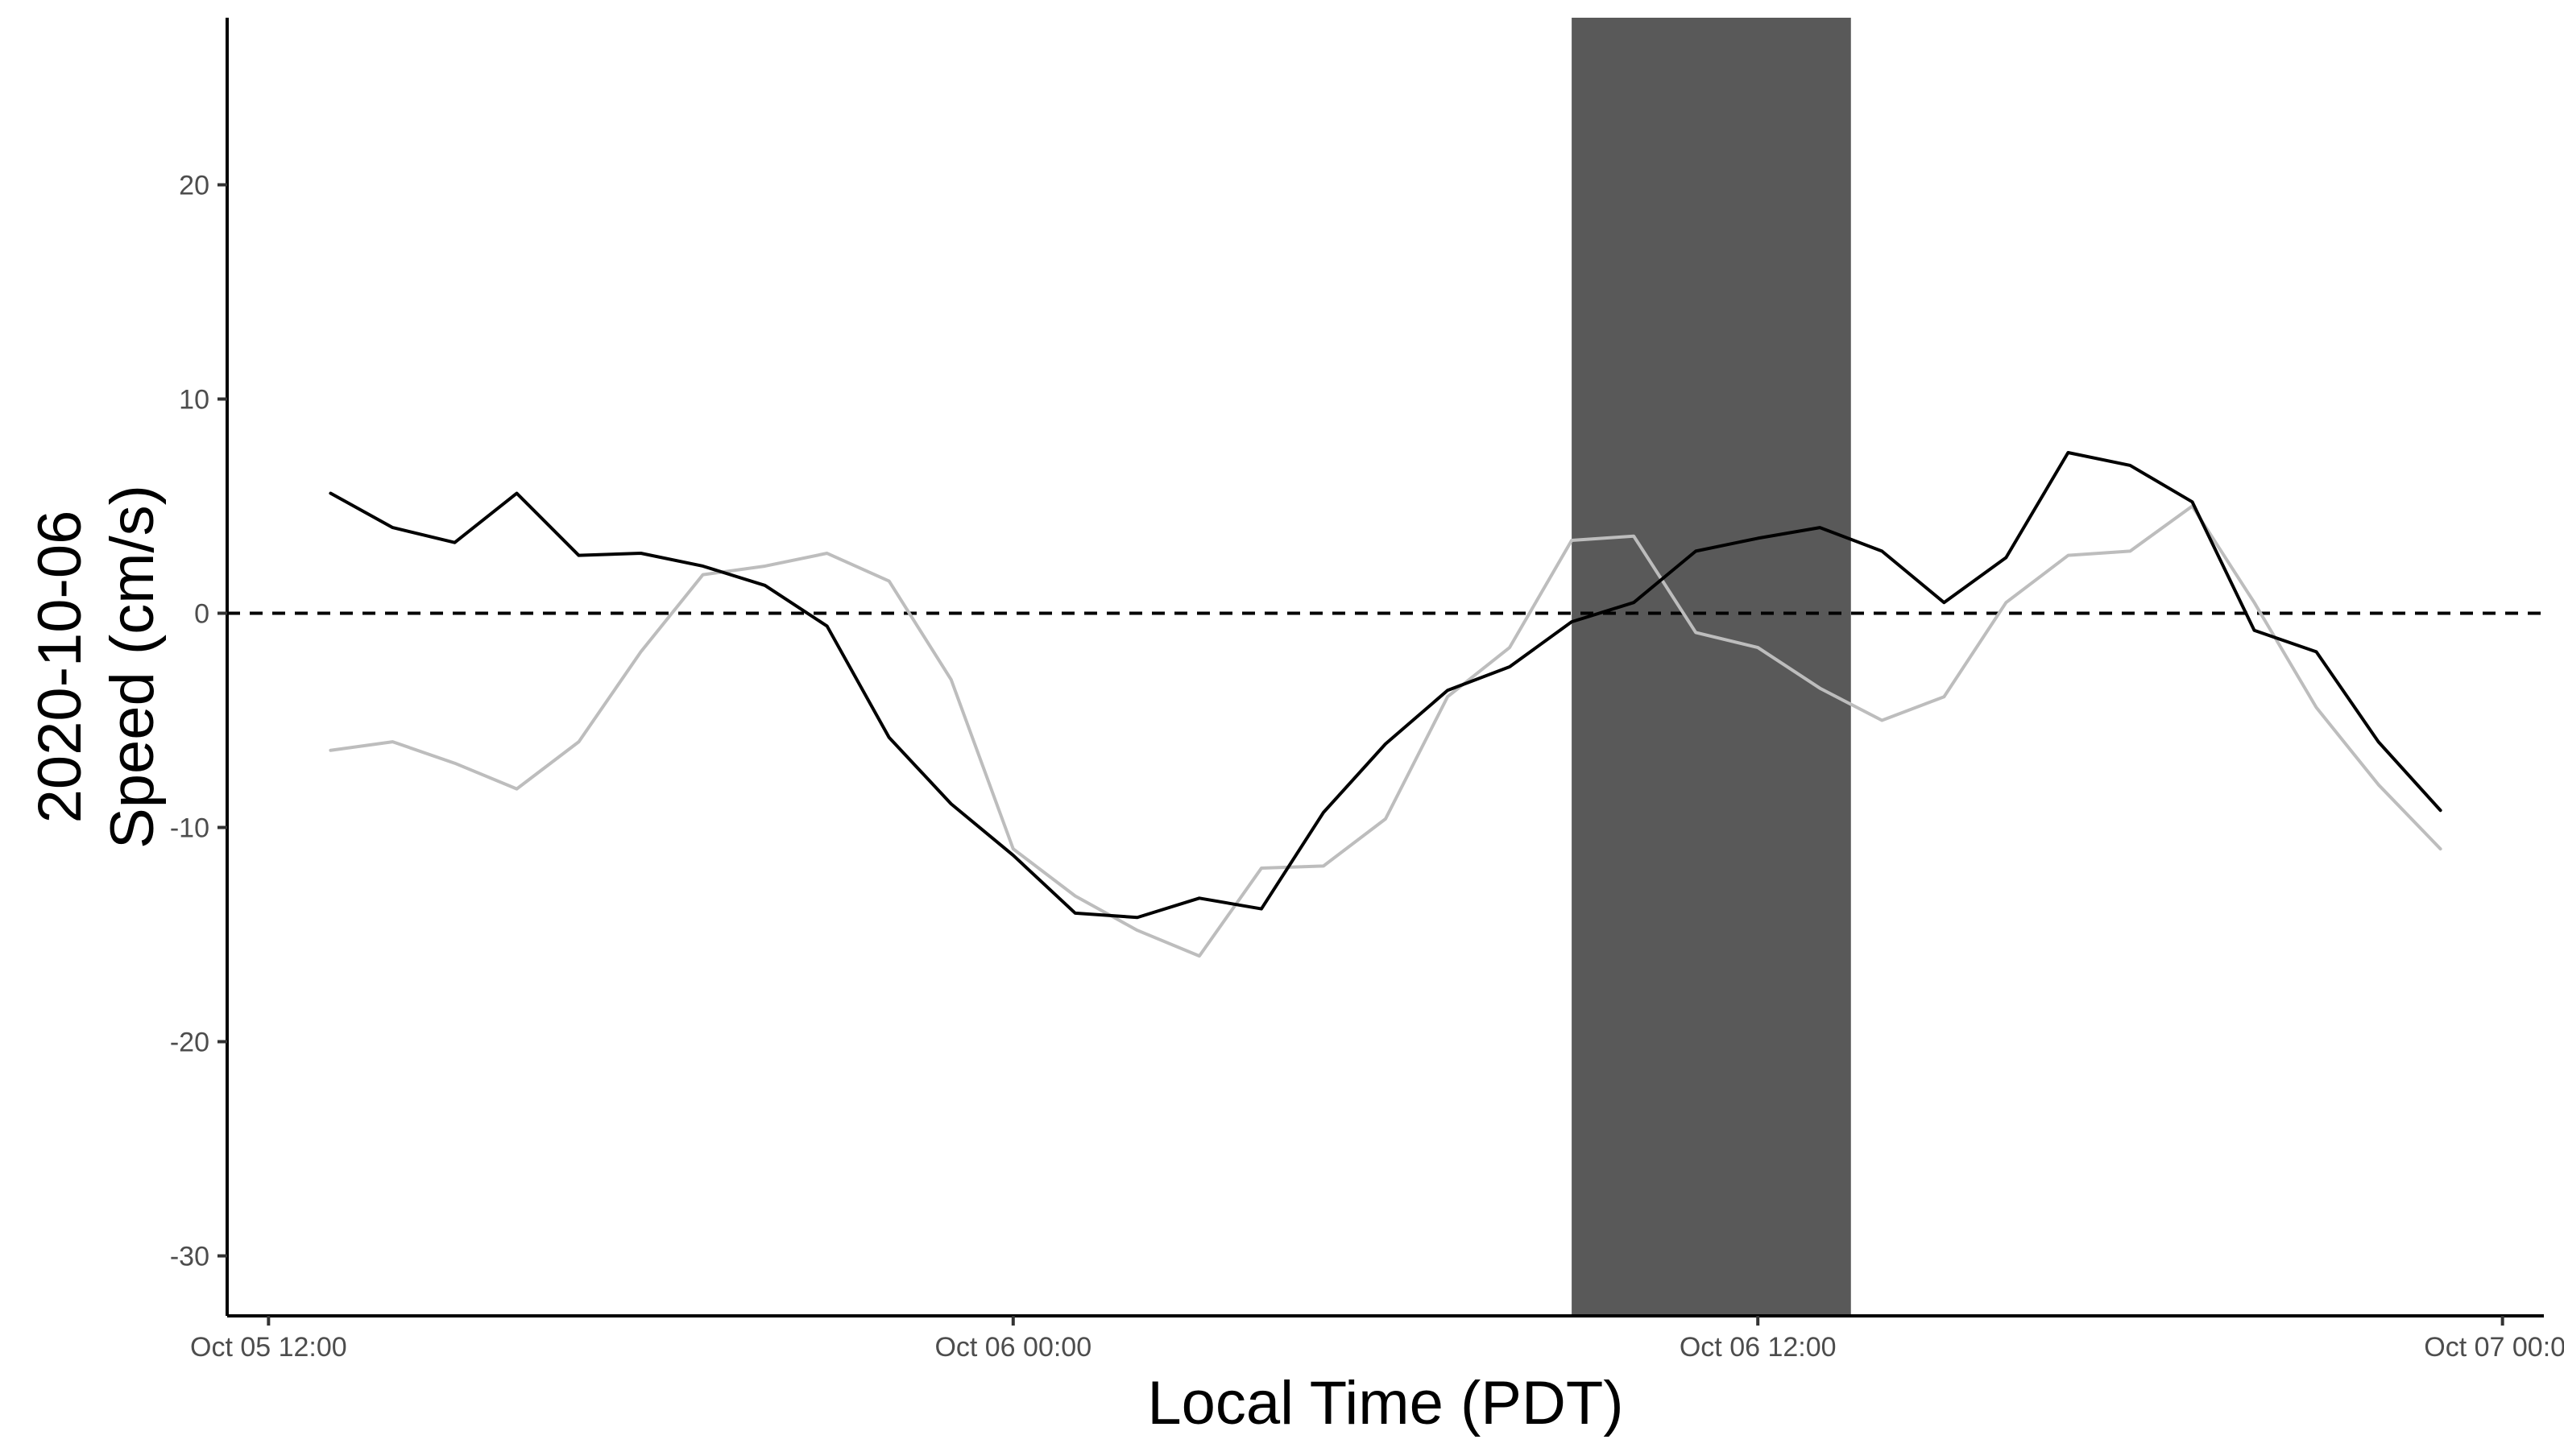  I want to click on x-tick-label: Oct 06 00:00, so click(1012, 1347).